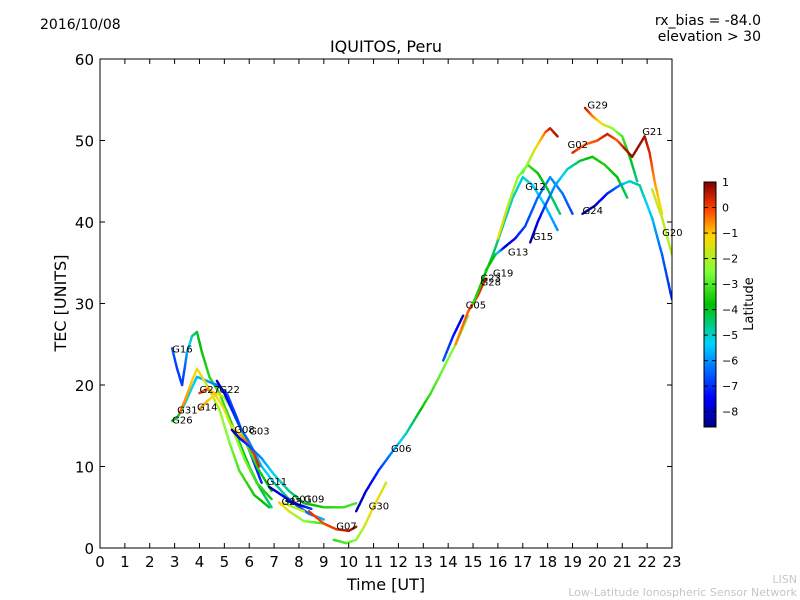 The image size is (800, 600). What do you see at coordinates (412, 413) in the screenshot?
I see `series-g06` at bounding box center [412, 413].